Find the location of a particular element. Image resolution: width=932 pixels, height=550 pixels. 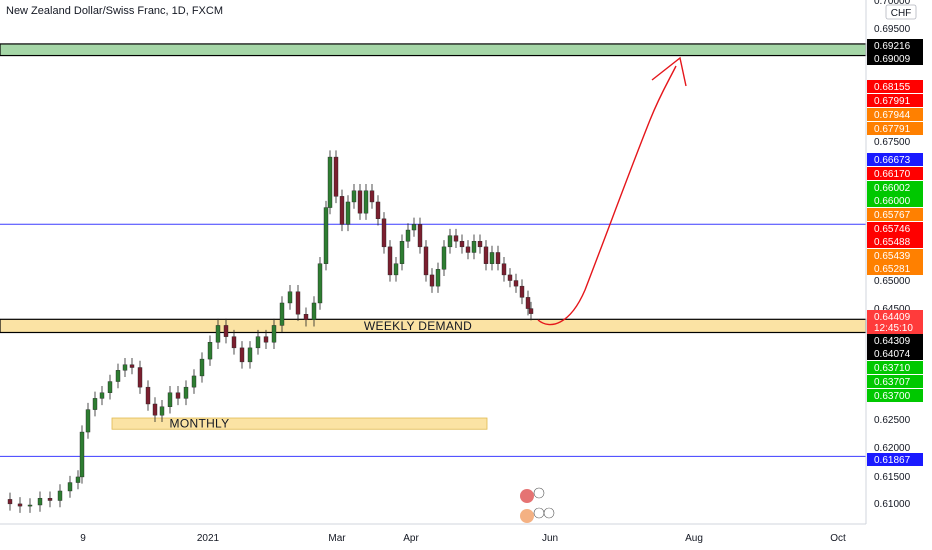

price-badge-label: 0.67991 is located at coordinates (892, 101).